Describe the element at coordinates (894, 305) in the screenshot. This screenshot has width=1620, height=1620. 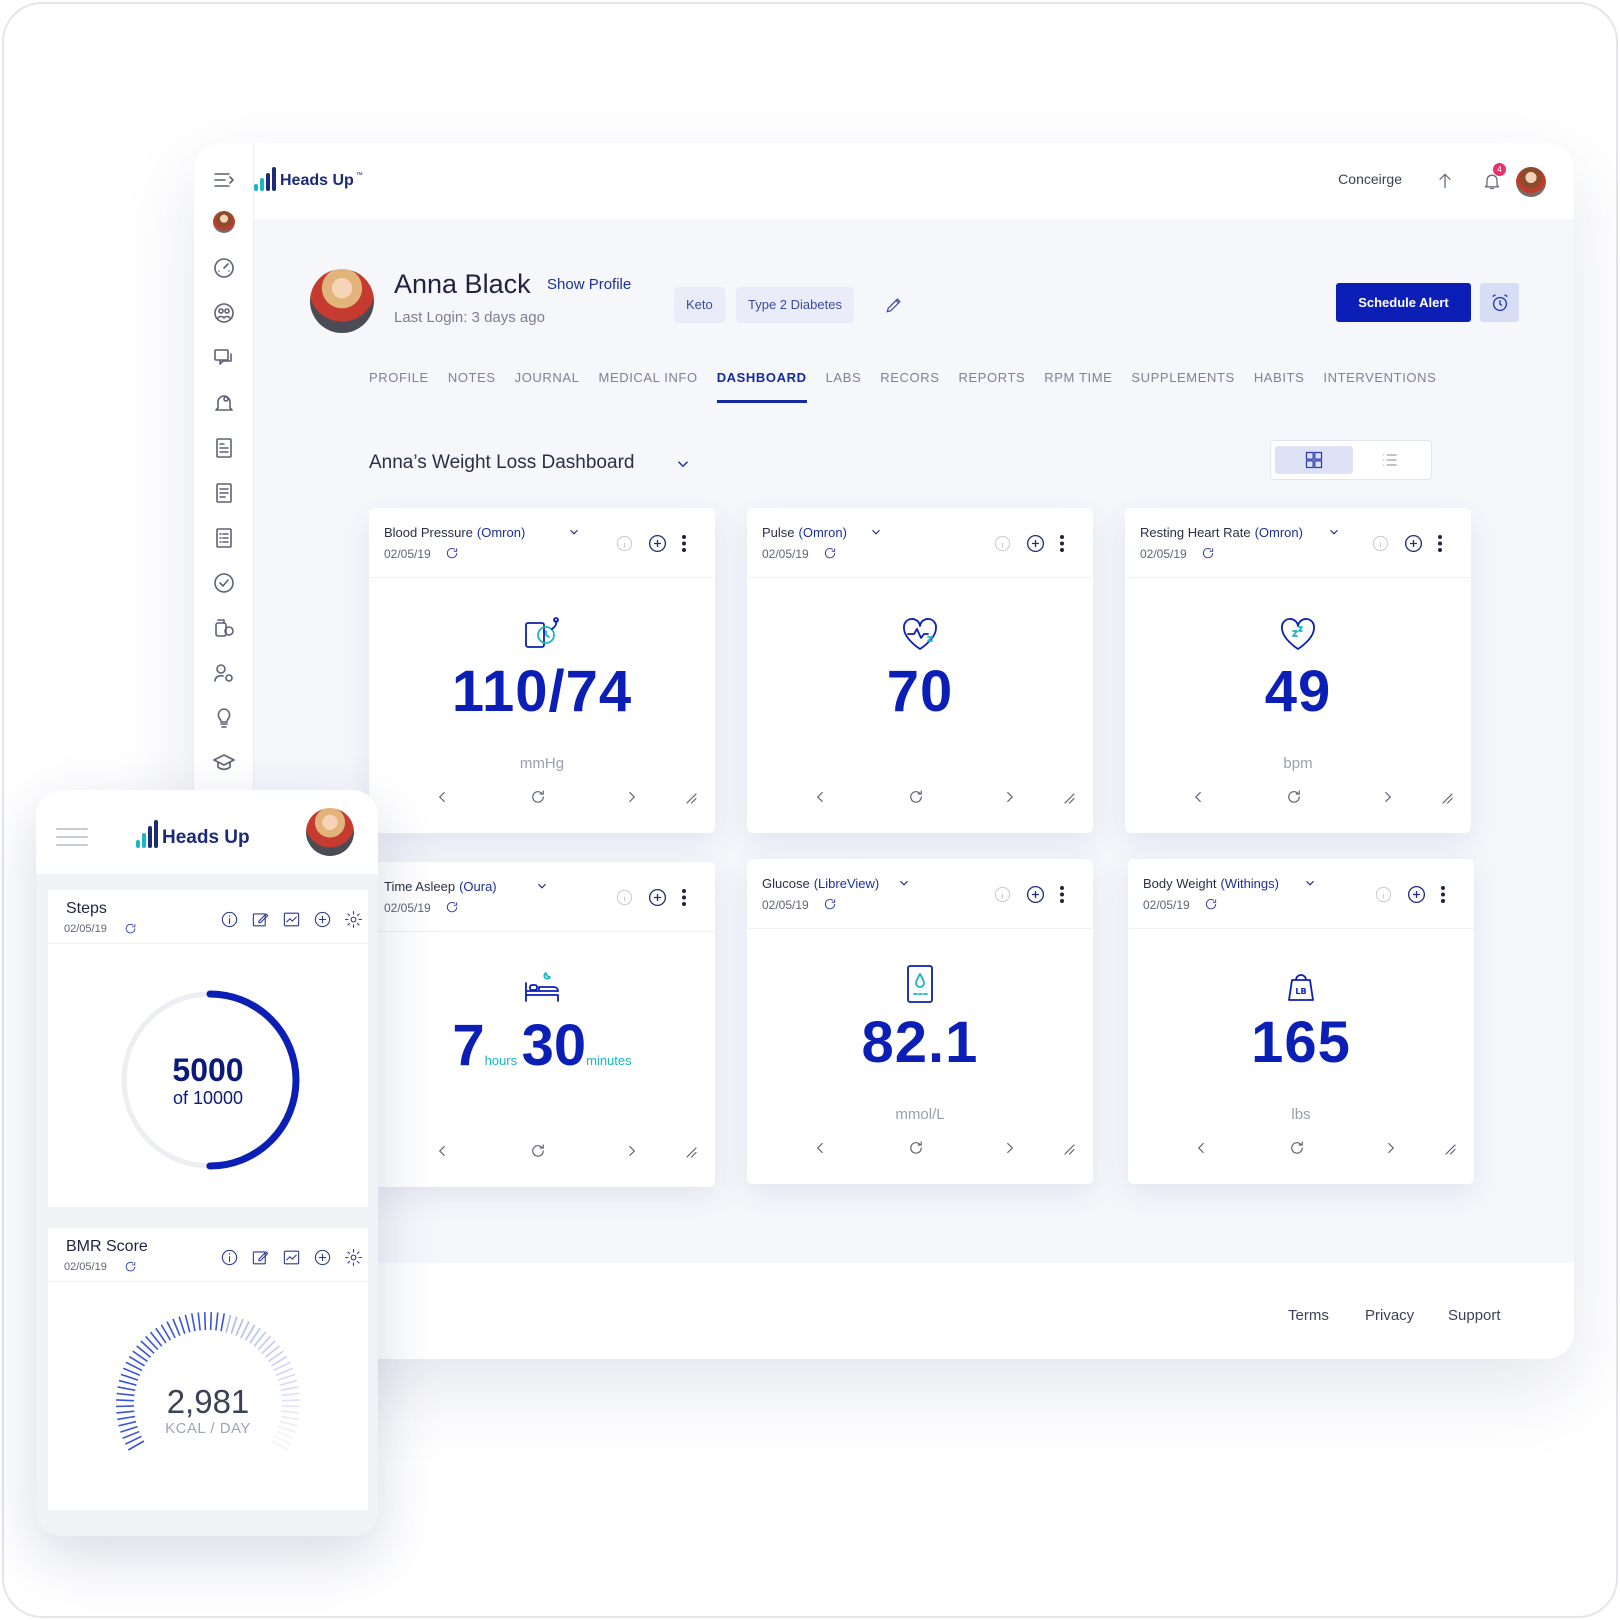
I see `edit-tags-pencil-icon` at that location.